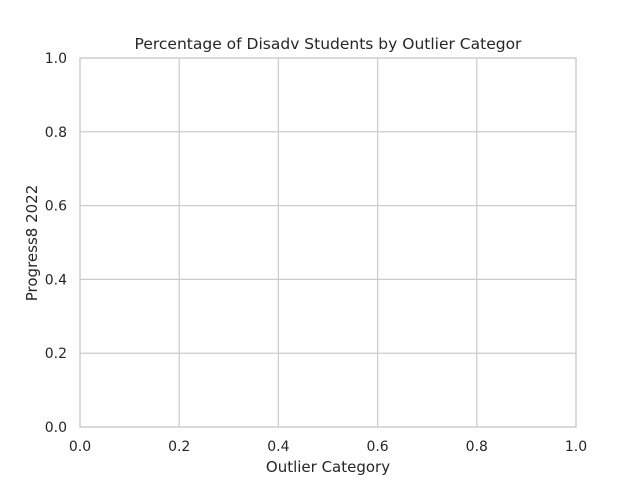 This screenshot has height=480, width=640. Describe the element at coordinates (56, 133) in the screenshot. I see `y-tick-label: 0.8` at that location.